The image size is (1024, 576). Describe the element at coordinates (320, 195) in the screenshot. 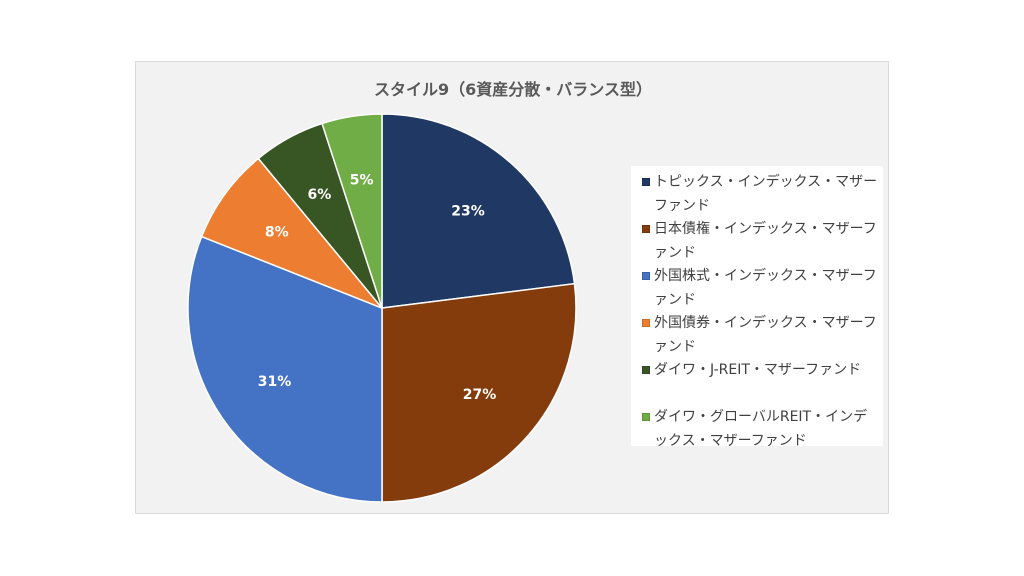

I see `data-label-j-reit: 6%` at that location.